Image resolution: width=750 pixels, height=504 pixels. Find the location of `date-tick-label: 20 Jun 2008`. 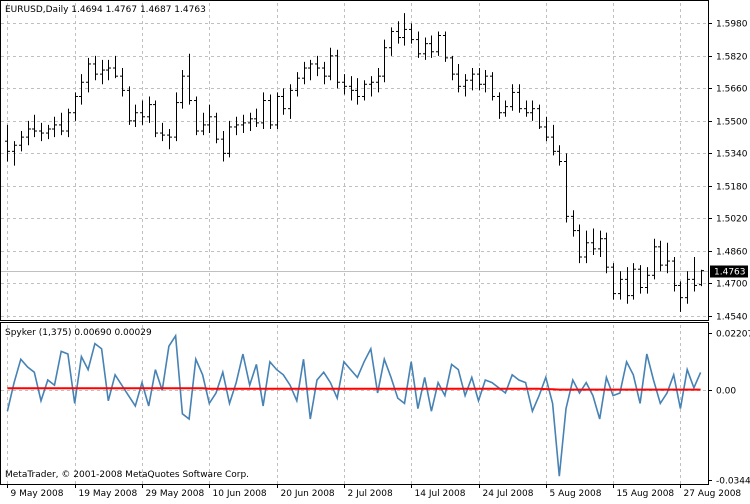

date-tick-label: 20 Jun 2008 is located at coordinates (308, 494).